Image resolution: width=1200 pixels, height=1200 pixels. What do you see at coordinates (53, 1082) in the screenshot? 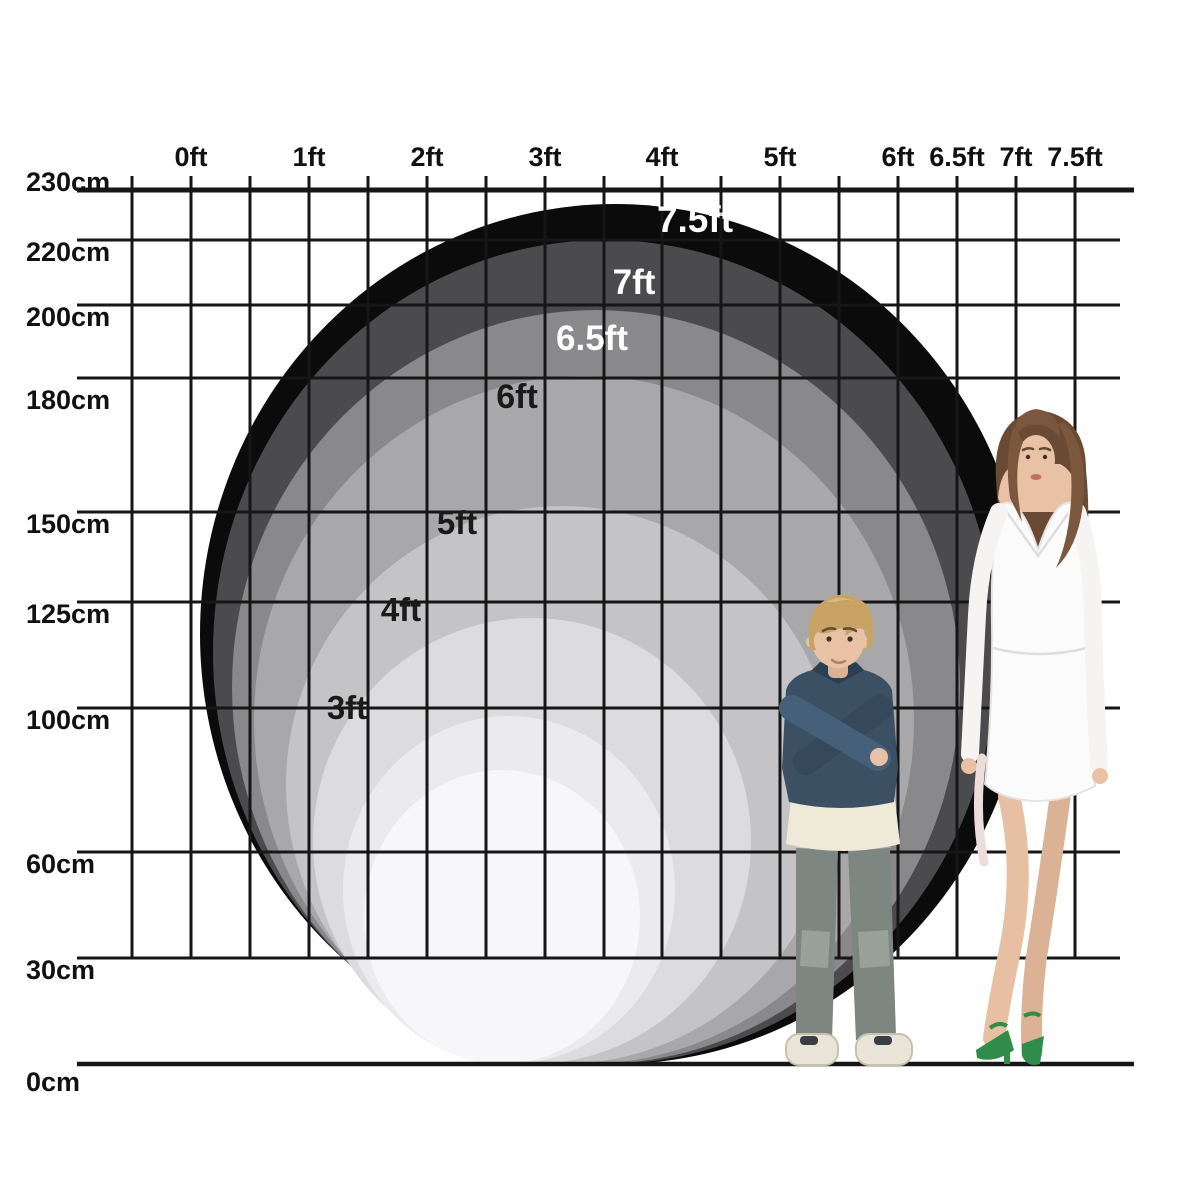
I see `cm-axis-label-0cm: 0cm` at bounding box center [53, 1082].